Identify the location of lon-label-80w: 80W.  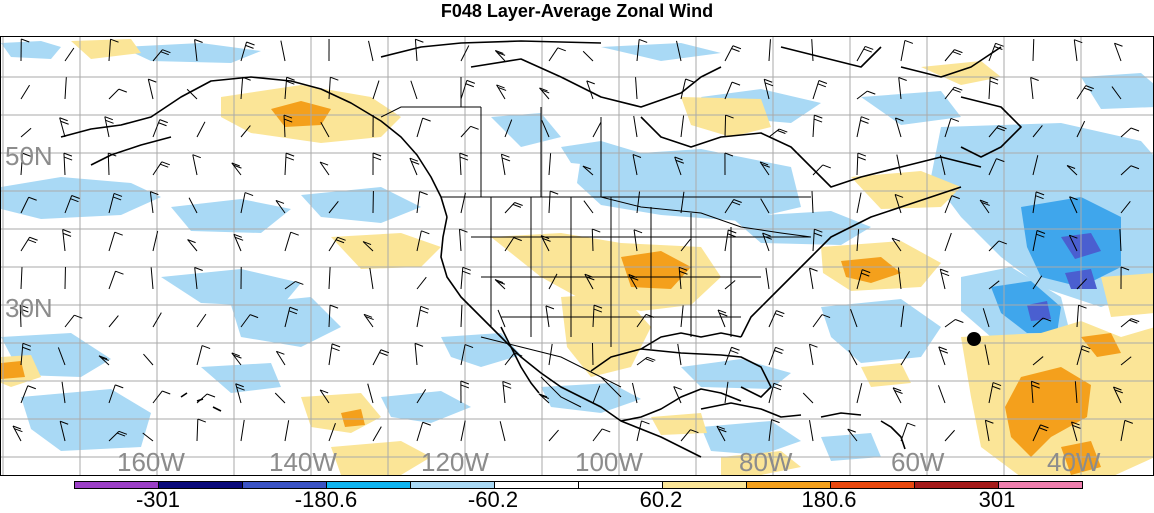
(765, 462).